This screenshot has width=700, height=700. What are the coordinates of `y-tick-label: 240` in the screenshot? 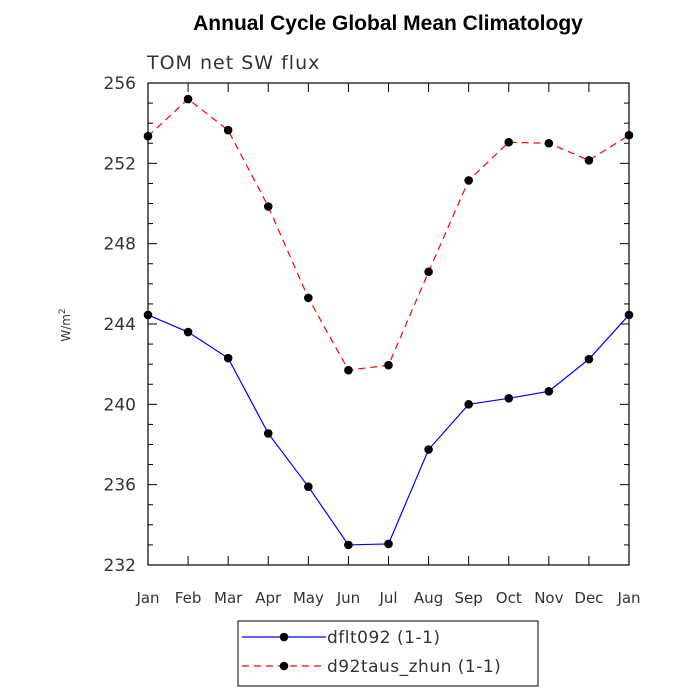 It's located at (120, 405).